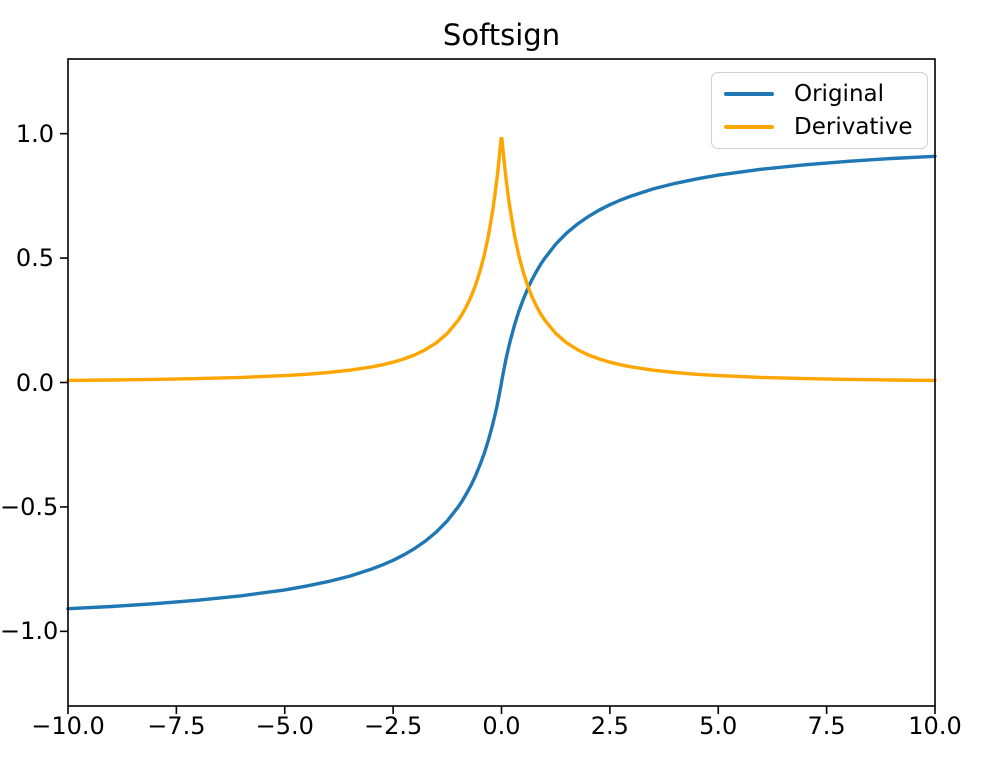 This screenshot has height=768, width=988. What do you see at coordinates (29, 506) in the screenshot?
I see `y-tick-label: −0.5` at bounding box center [29, 506].